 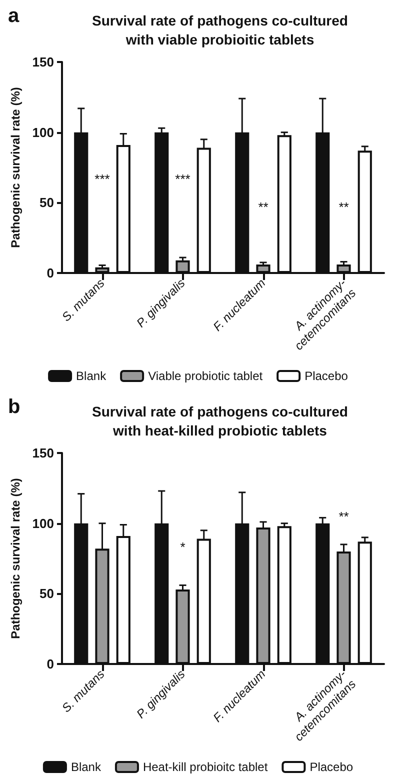 What do you see at coordinates (220, 30) in the screenshot?
I see `chart-title: Survival rate of pathogens co-cultured with viable probioitic tablets` at bounding box center [220, 30].